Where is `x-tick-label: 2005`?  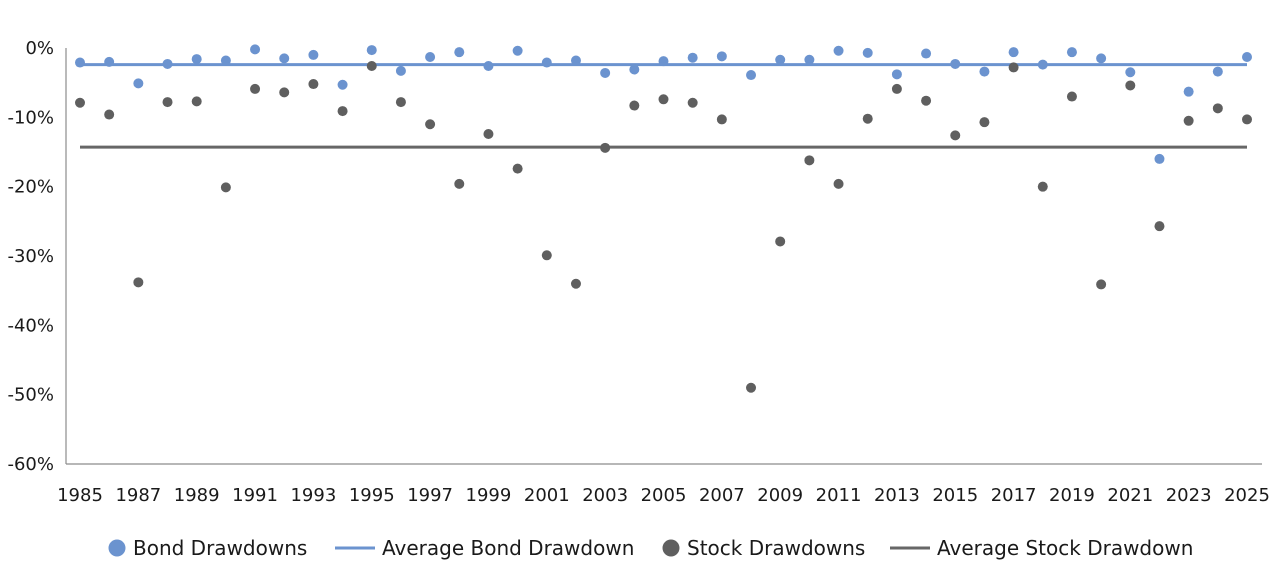 x-tick-label: 2005 is located at coordinates (664, 495).